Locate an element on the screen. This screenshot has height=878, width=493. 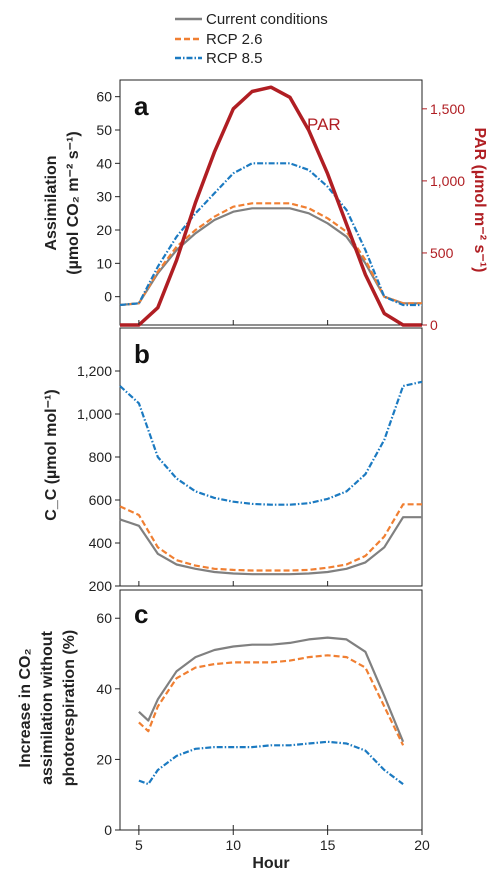
x-tick-label: 20 is located at coordinates (422, 845).